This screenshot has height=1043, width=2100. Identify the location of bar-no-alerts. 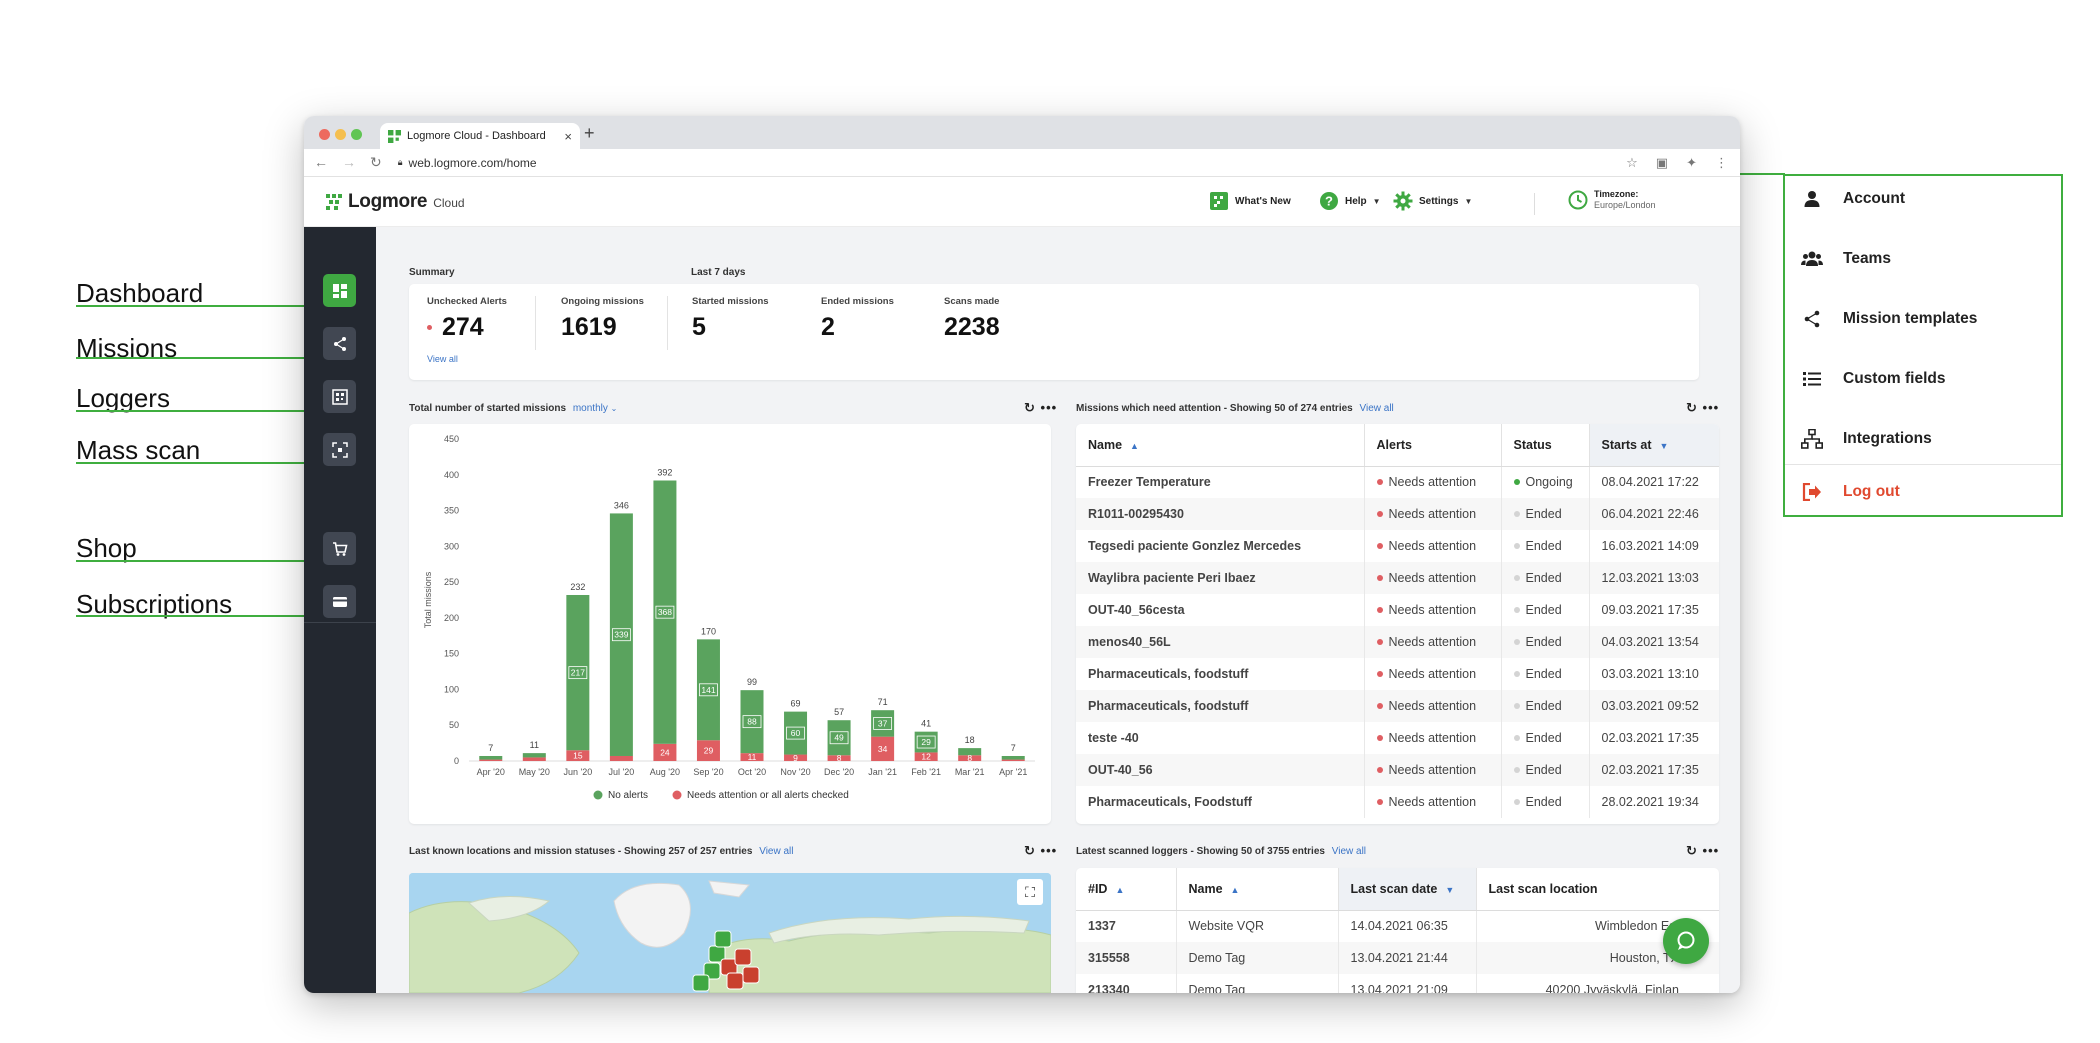
(1013, 757).